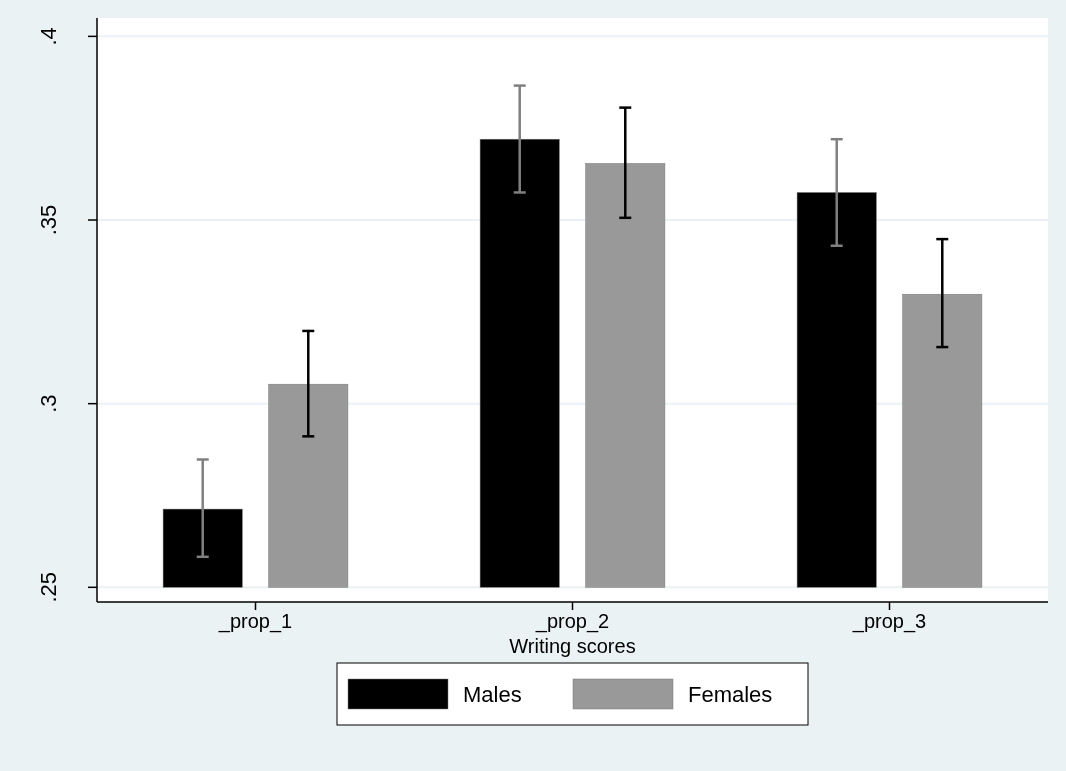 Image resolution: width=1066 pixels, height=771 pixels. I want to click on x-tick-label: _prop_3, so click(889, 621).